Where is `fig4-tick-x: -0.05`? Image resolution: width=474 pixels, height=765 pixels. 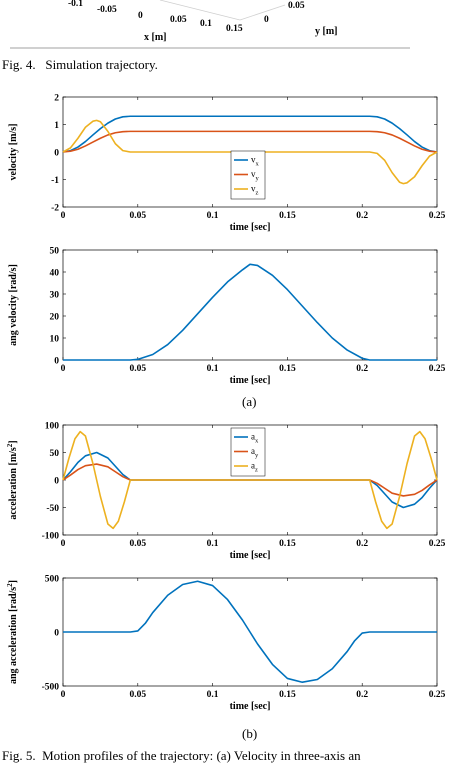 fig4-tick-x: -0.05 is located at coordinates (107, 10).